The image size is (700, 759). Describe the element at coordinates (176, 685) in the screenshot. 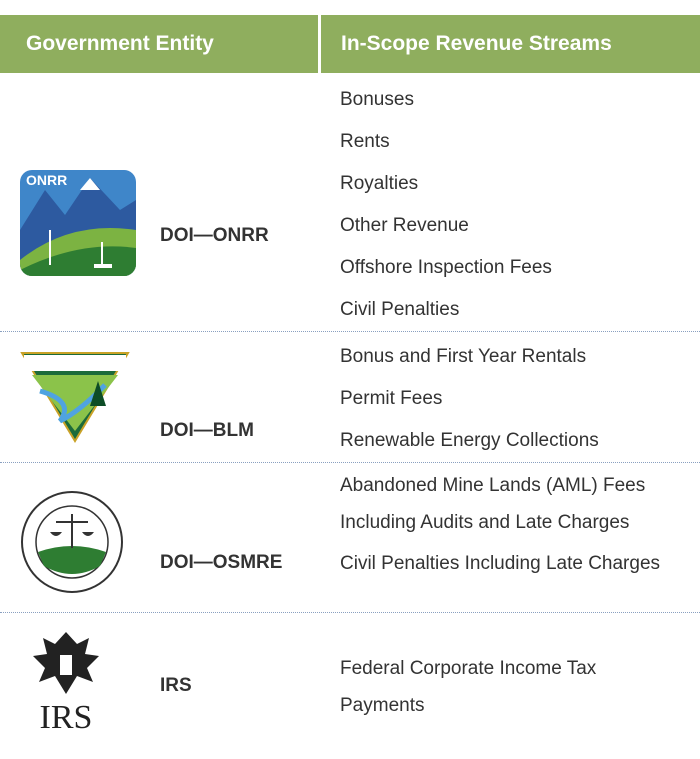

I see `entity-label: IRS` at that location.